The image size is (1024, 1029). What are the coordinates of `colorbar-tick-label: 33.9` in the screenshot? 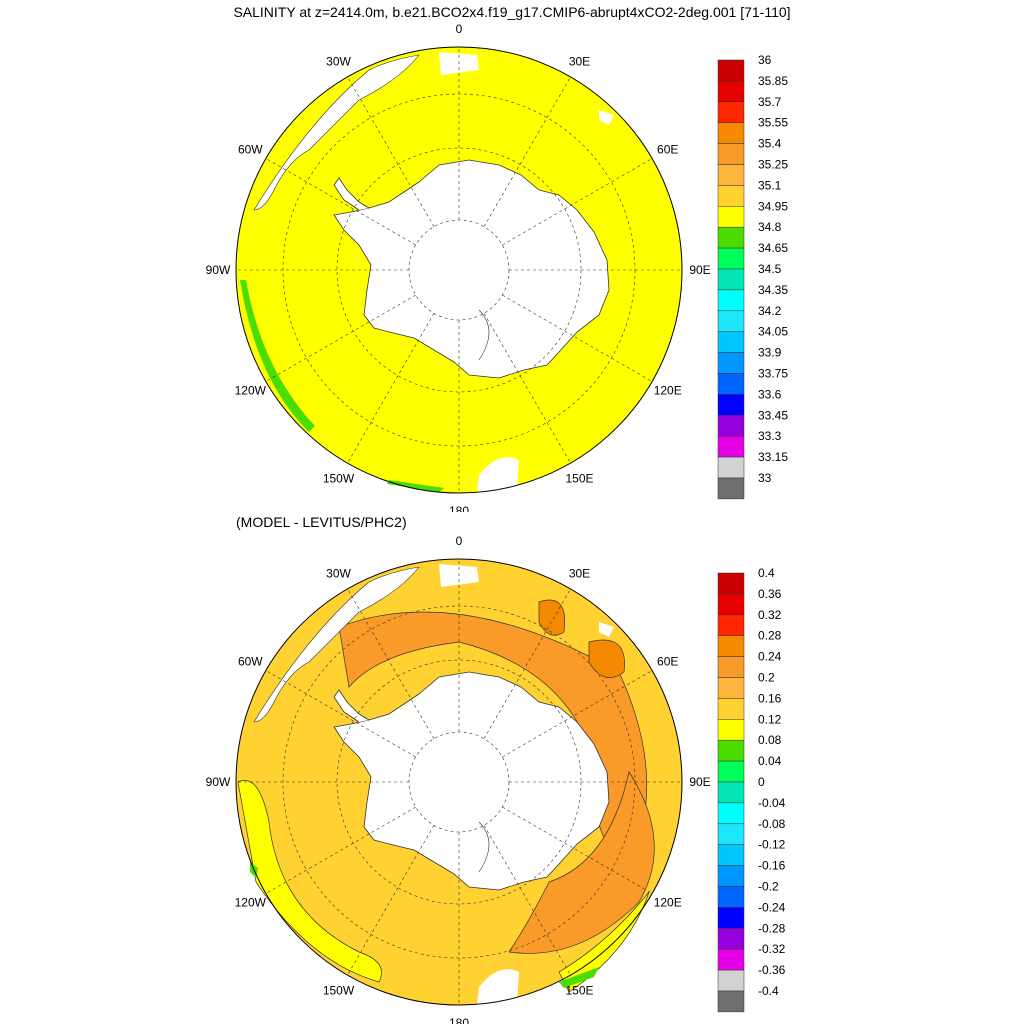 It's located at (770, 353).